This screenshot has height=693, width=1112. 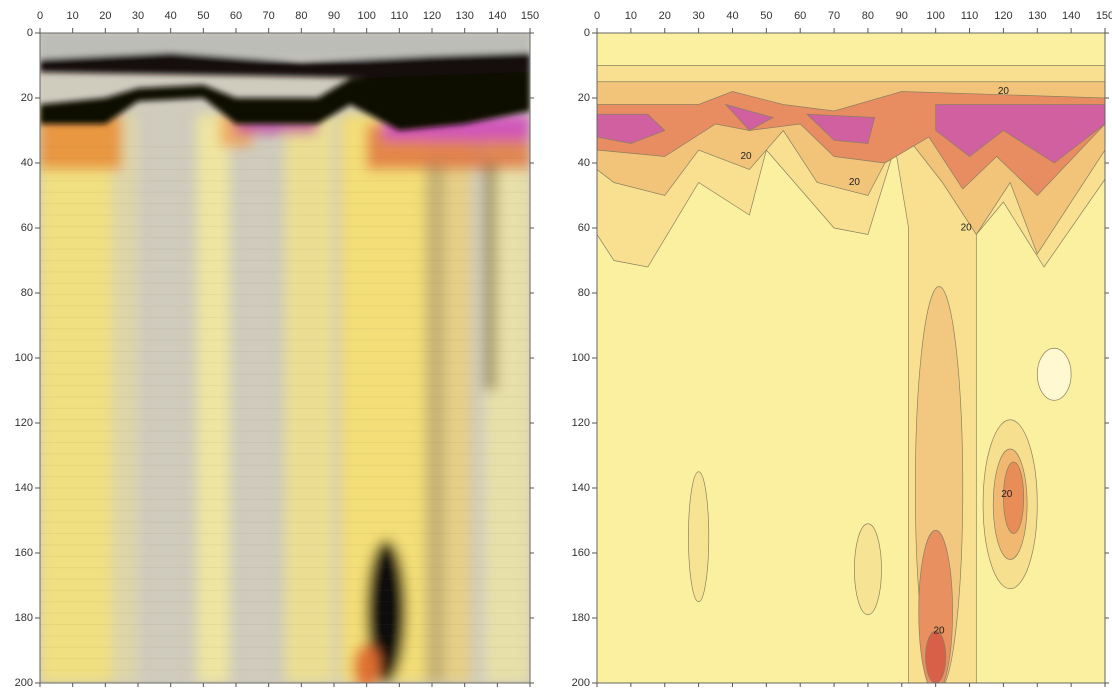 I want to click on contour-spot, so click(x=1054, y=374).